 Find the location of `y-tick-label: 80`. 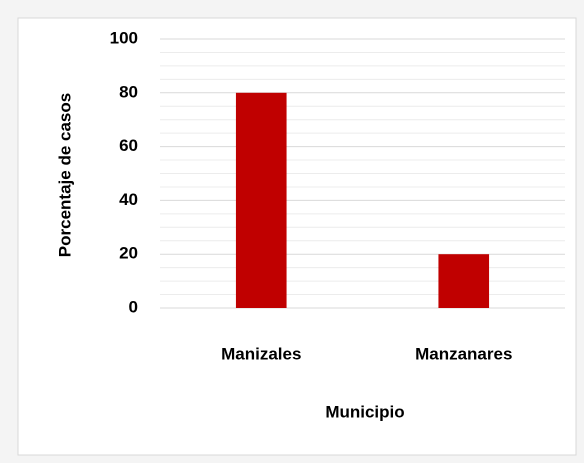

y-tick-label: 80 is located at coordinates (128, 91).